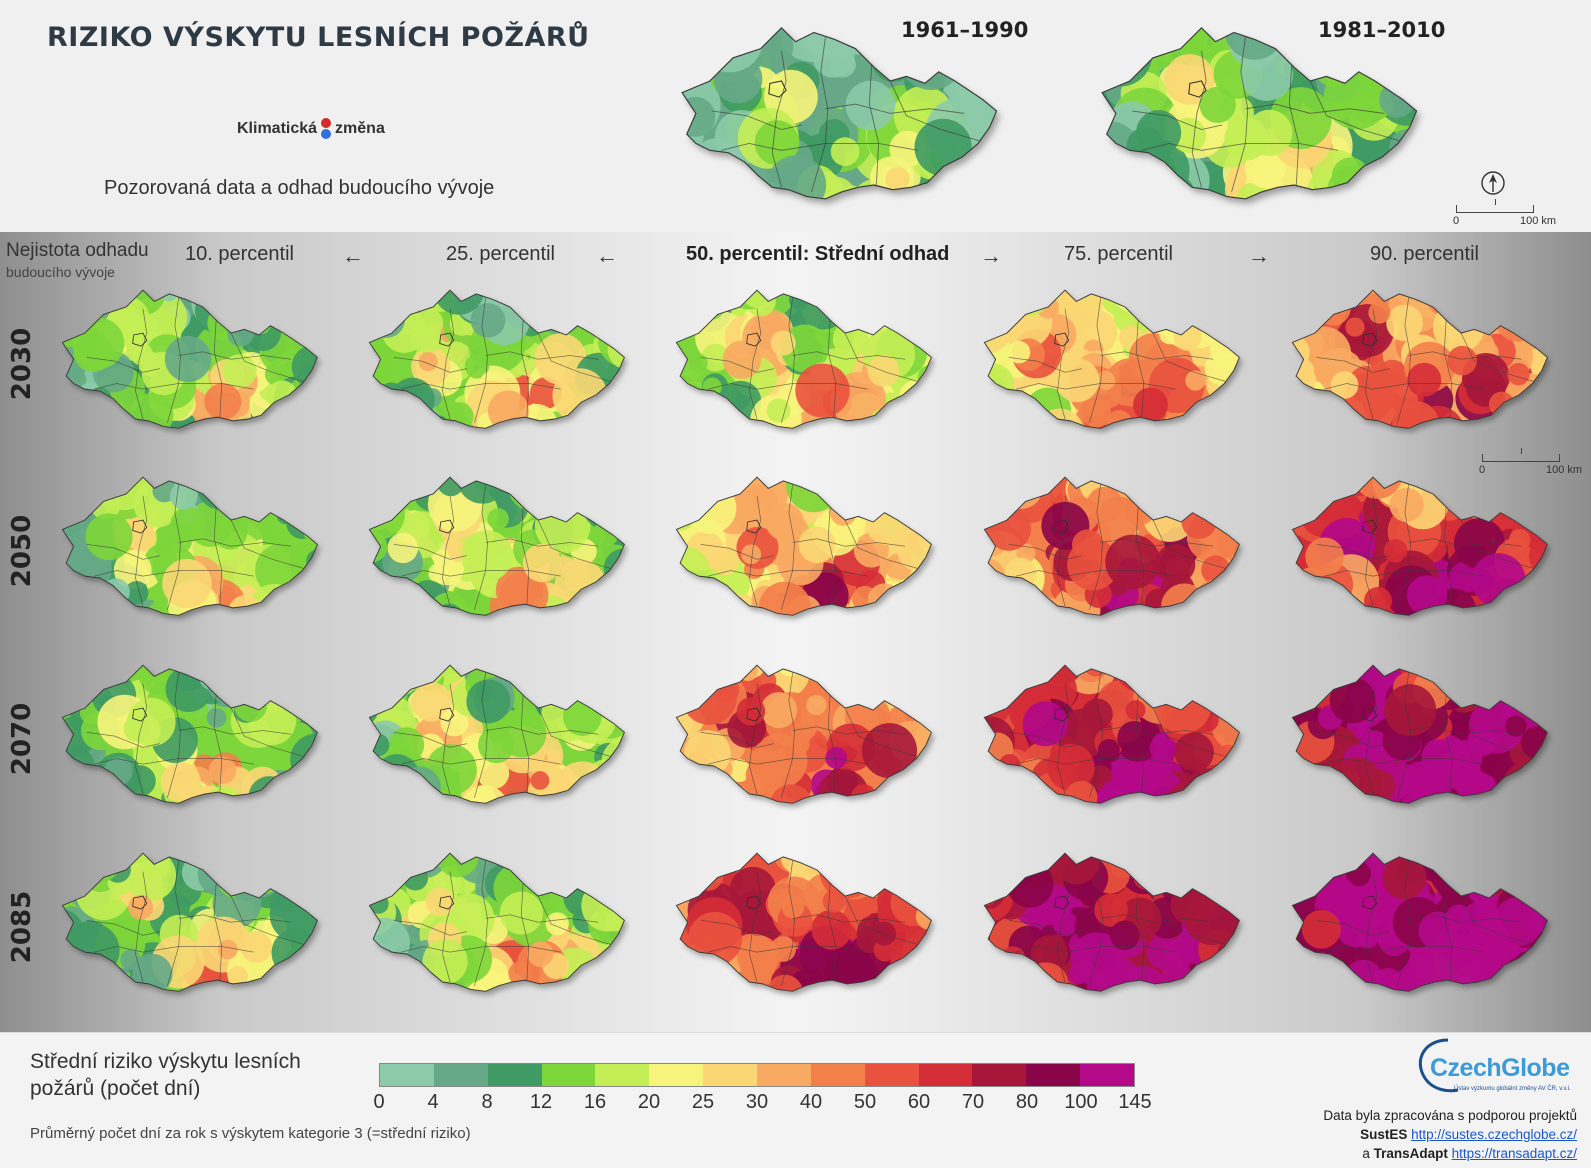 This screenshot has width=1591, height=1168. What do you see at coordinates (1110, 926) in the screenshot?
I see `map-2085-p75` at bounding box center [1110, 926].